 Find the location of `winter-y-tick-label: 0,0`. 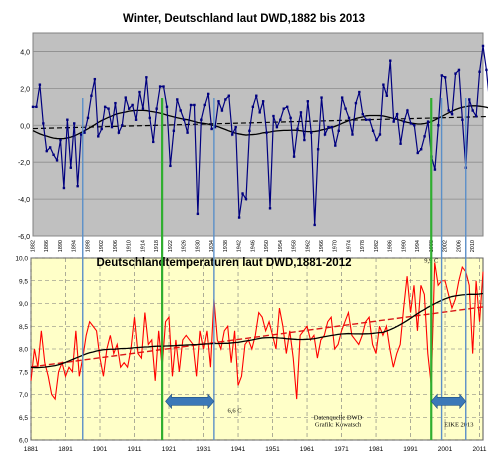

winter-y-tick-label: 0,0 is located at coordinates (25, 126).